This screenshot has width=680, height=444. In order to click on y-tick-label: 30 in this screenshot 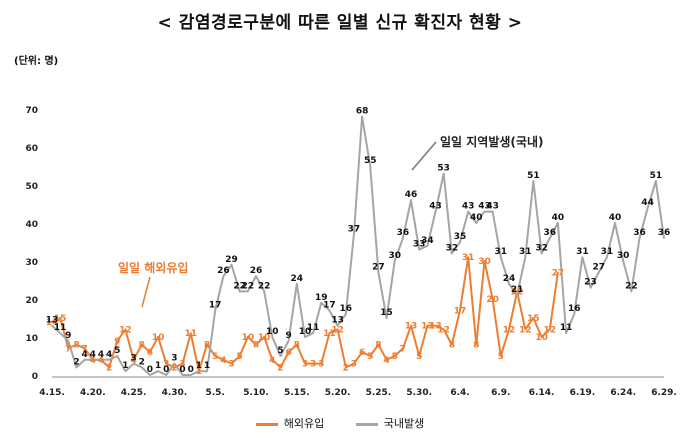, I will do `click(31, 263)`.